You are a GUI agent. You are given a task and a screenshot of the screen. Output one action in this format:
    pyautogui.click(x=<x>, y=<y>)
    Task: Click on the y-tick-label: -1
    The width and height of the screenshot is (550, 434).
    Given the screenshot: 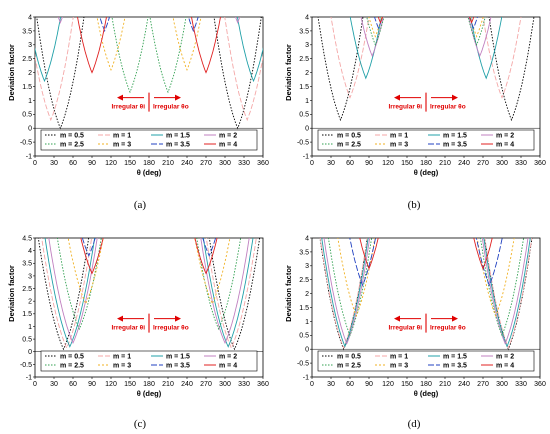 What is the action you would take?
    pyautogui.click(x=306, y=156)
    